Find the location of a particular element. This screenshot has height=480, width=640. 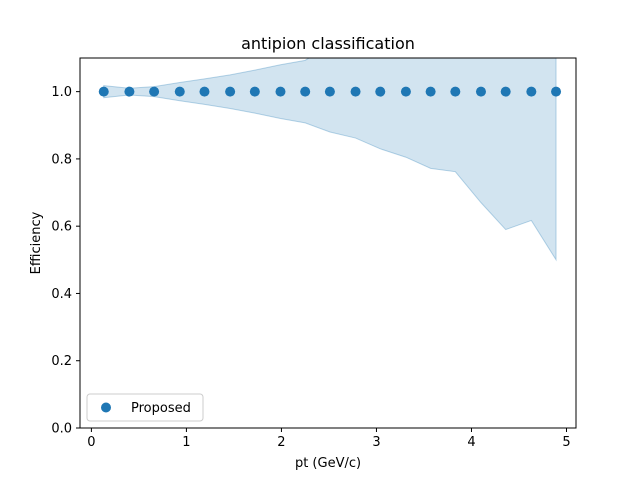

x-tick-label: 1 is located at coordinates (186, 442).